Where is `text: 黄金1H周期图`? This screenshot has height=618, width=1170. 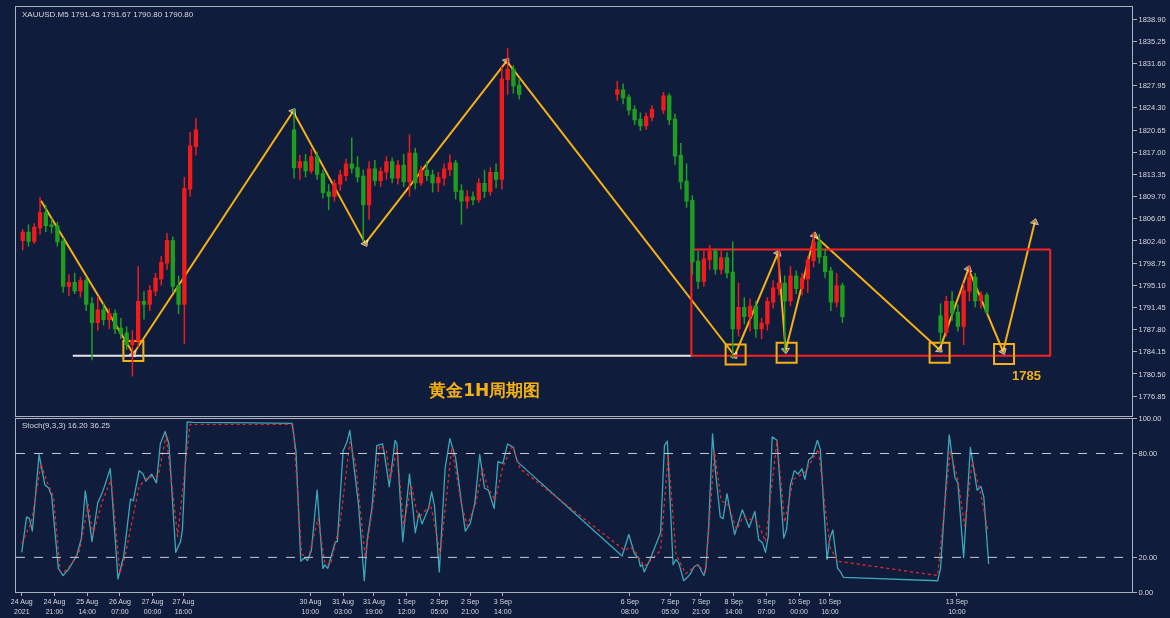
text: 黄金1H周期图 is located at coordinates (484, 389).